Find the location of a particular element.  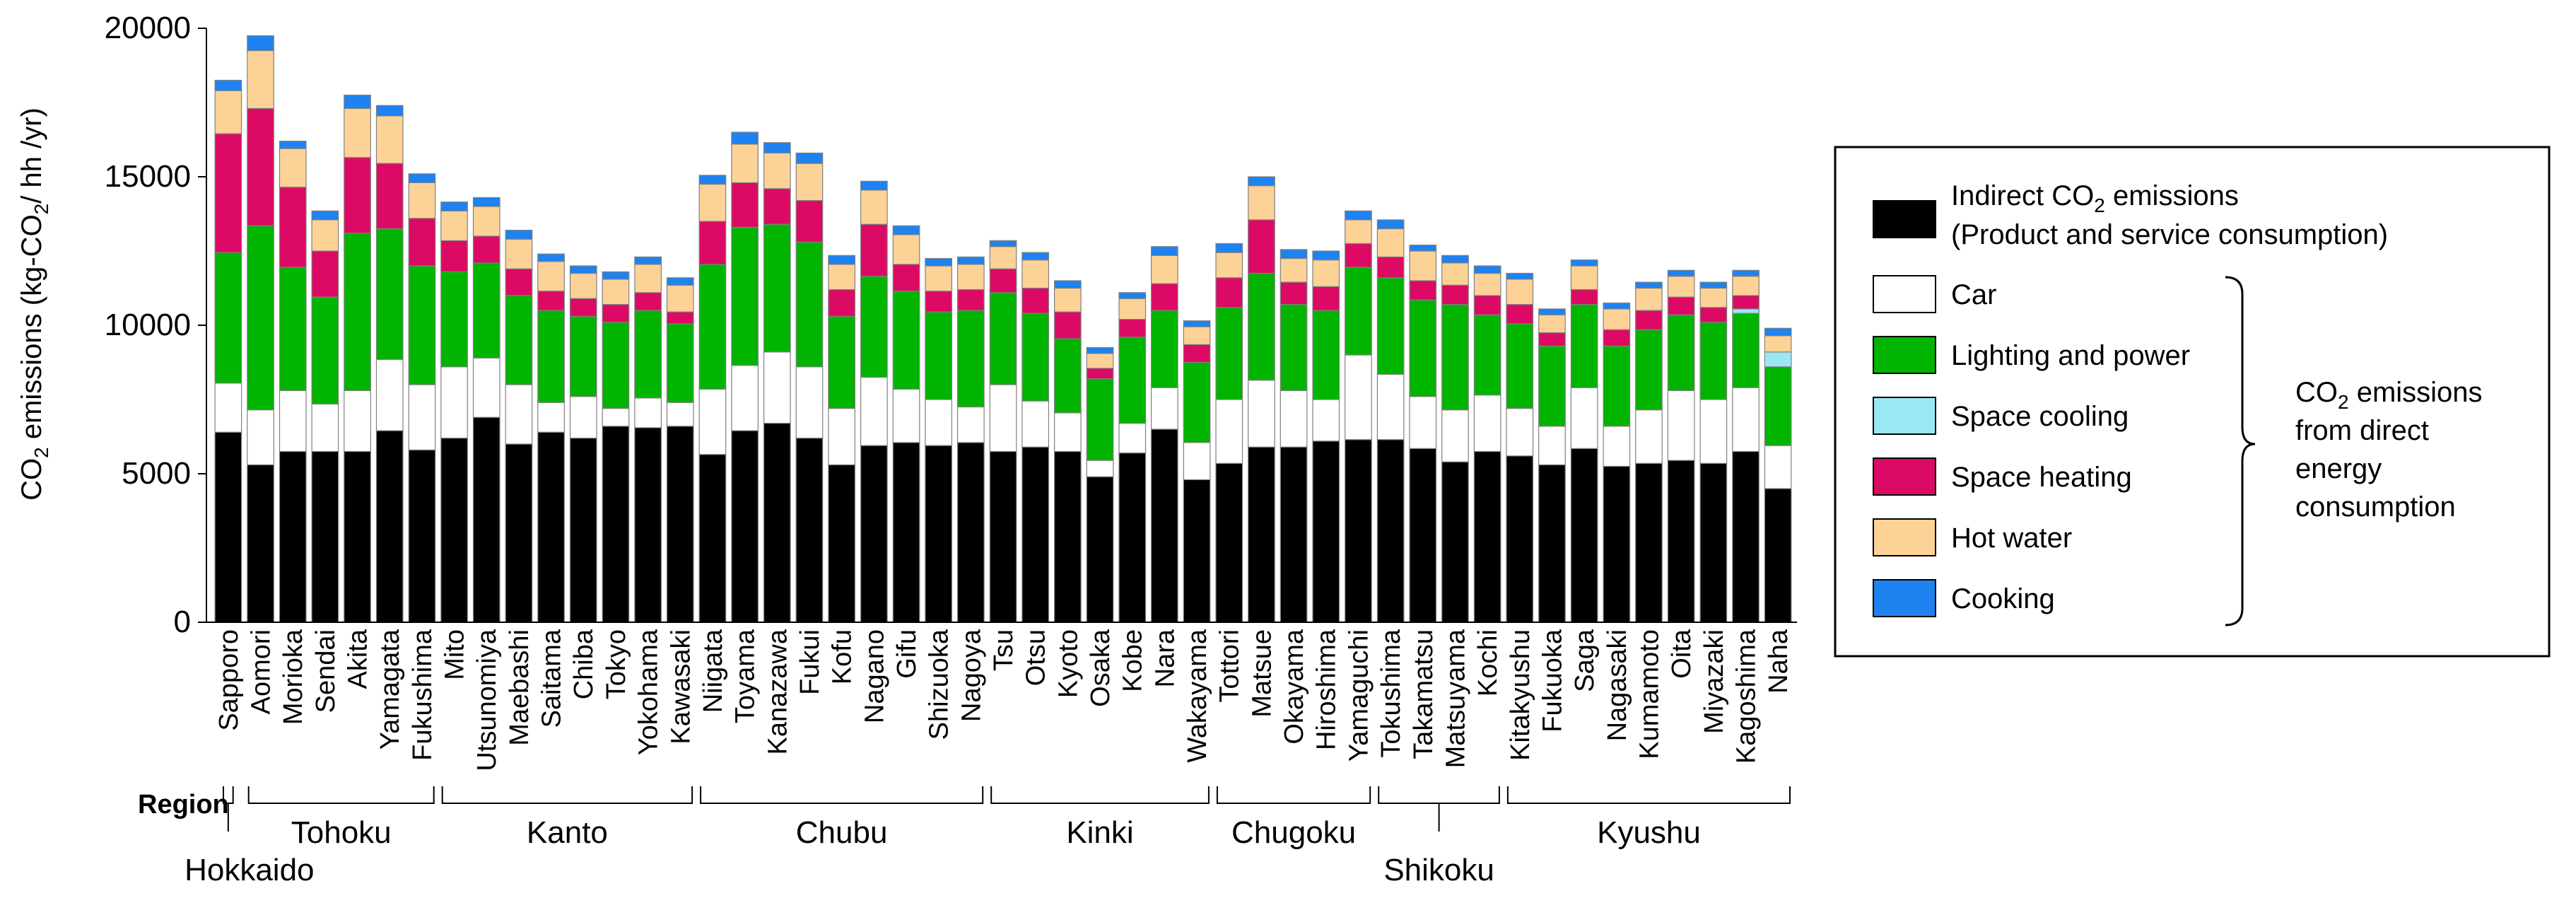

y-tick-label: 10000 is located at coordinates (148, 325).